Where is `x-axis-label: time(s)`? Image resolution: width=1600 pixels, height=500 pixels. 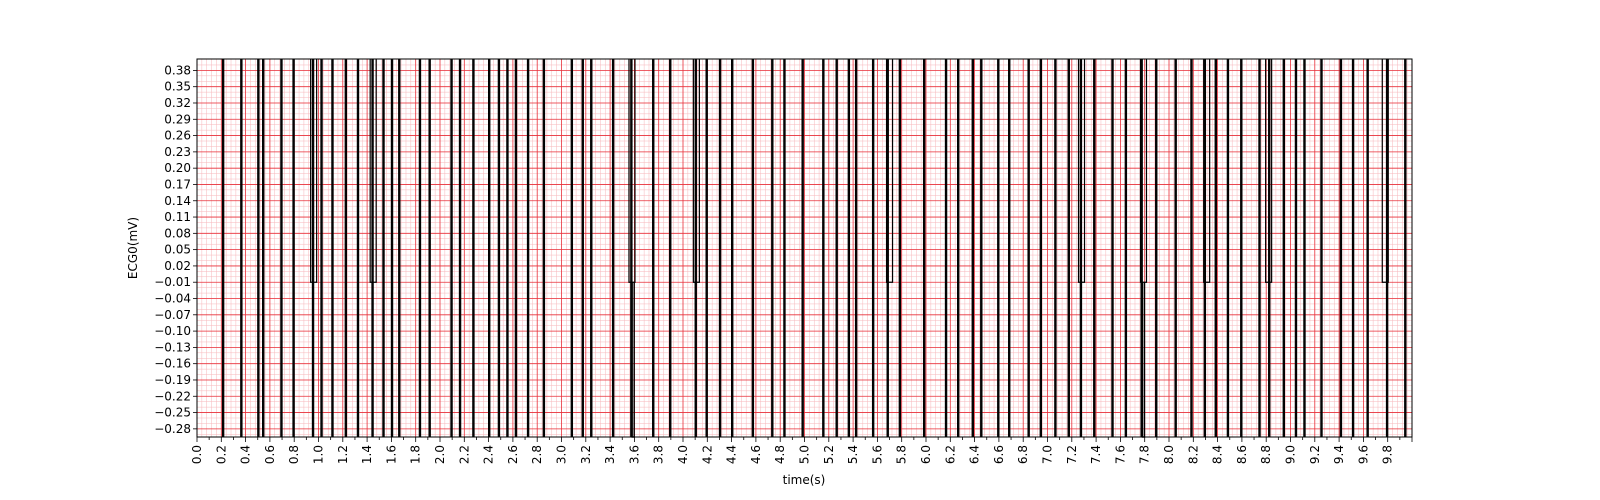
x-axis-label: time(s) is located at coordinates (804, 480).